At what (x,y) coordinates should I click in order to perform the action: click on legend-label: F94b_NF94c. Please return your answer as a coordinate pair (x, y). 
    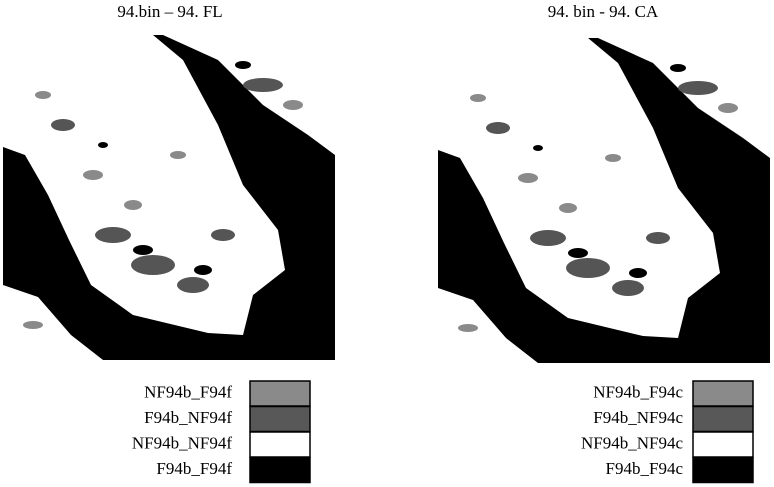
    Looking at the image, I should click on (638, 417).